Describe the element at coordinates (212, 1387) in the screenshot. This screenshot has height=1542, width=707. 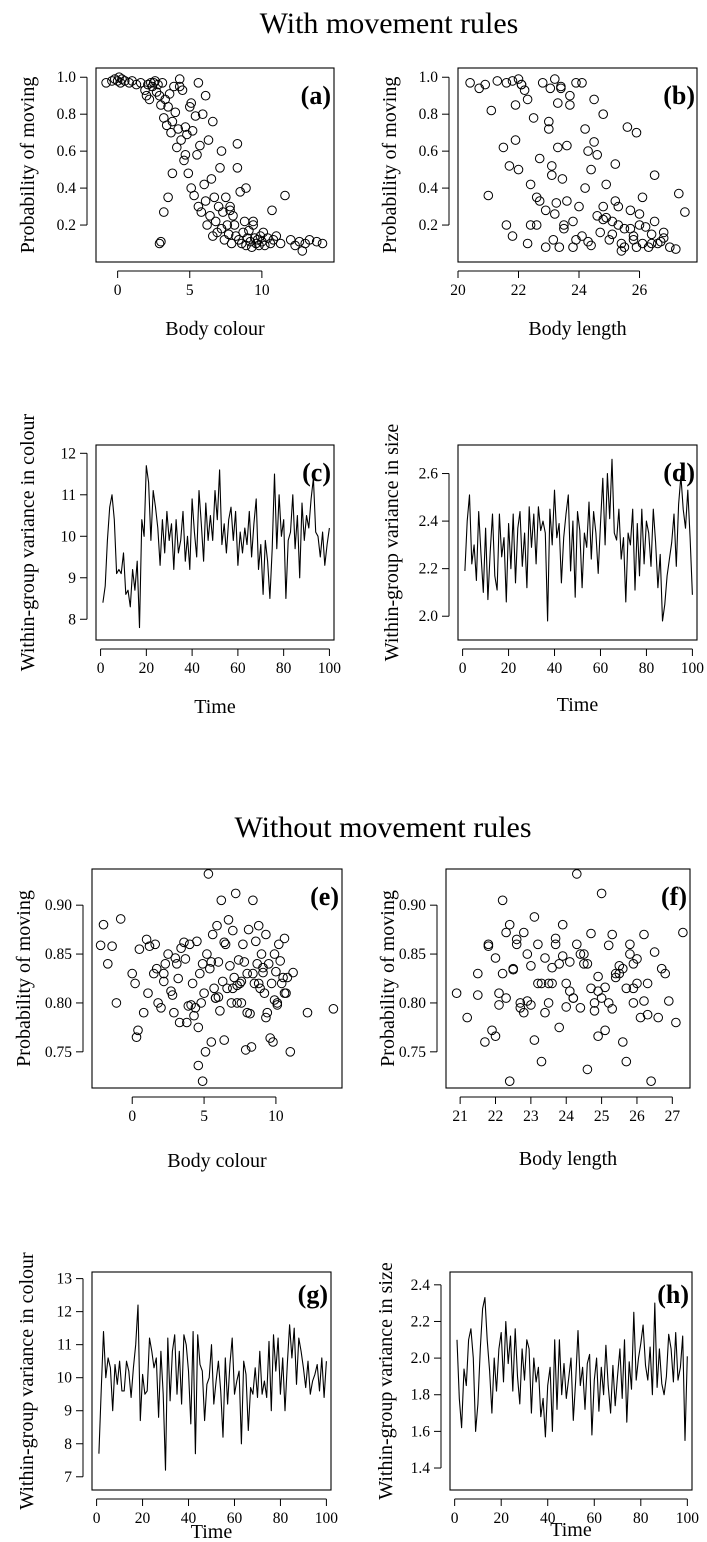
I see `series-line-g` at that location.